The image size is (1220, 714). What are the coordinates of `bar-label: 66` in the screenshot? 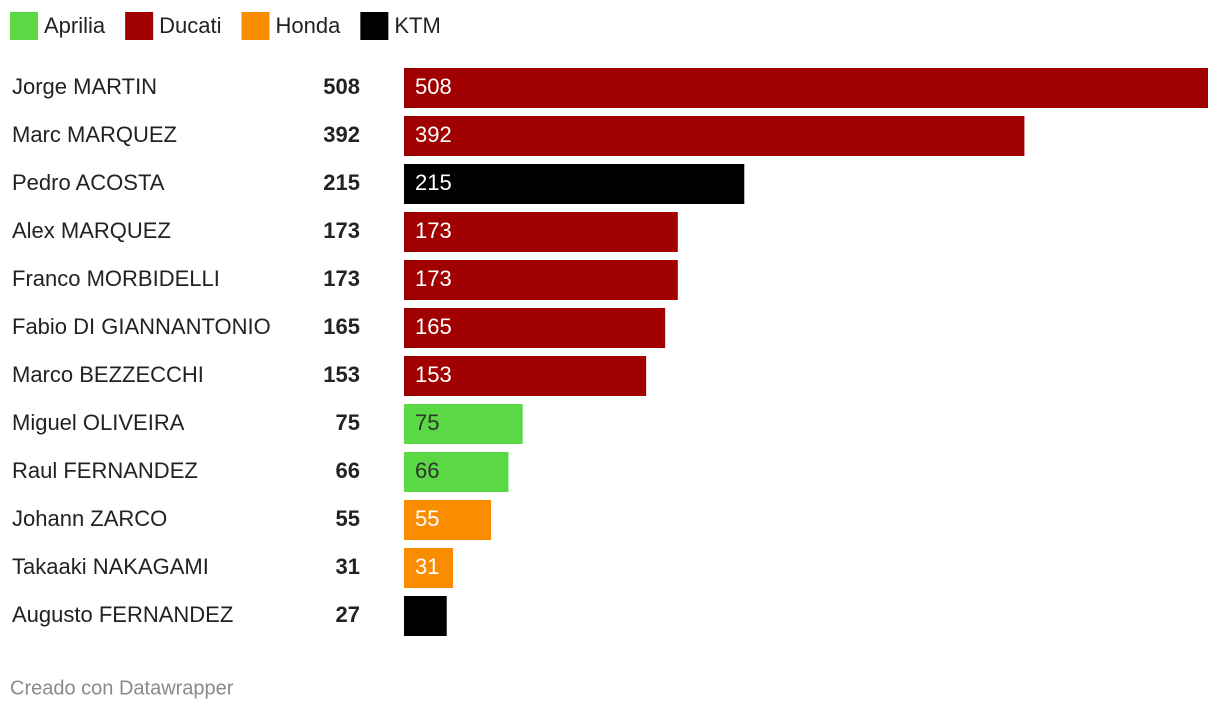 It's located at (427, 470).